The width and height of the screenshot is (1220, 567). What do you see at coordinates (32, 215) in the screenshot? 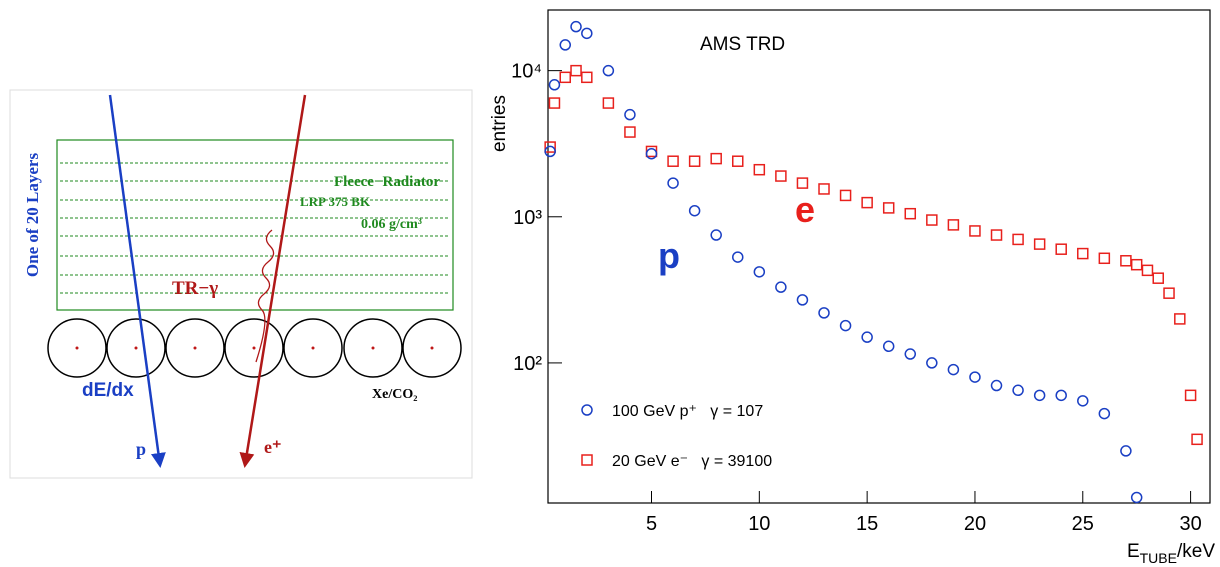
I see `layers-label: One of 20 Layers` at bounding box center [32, 215].